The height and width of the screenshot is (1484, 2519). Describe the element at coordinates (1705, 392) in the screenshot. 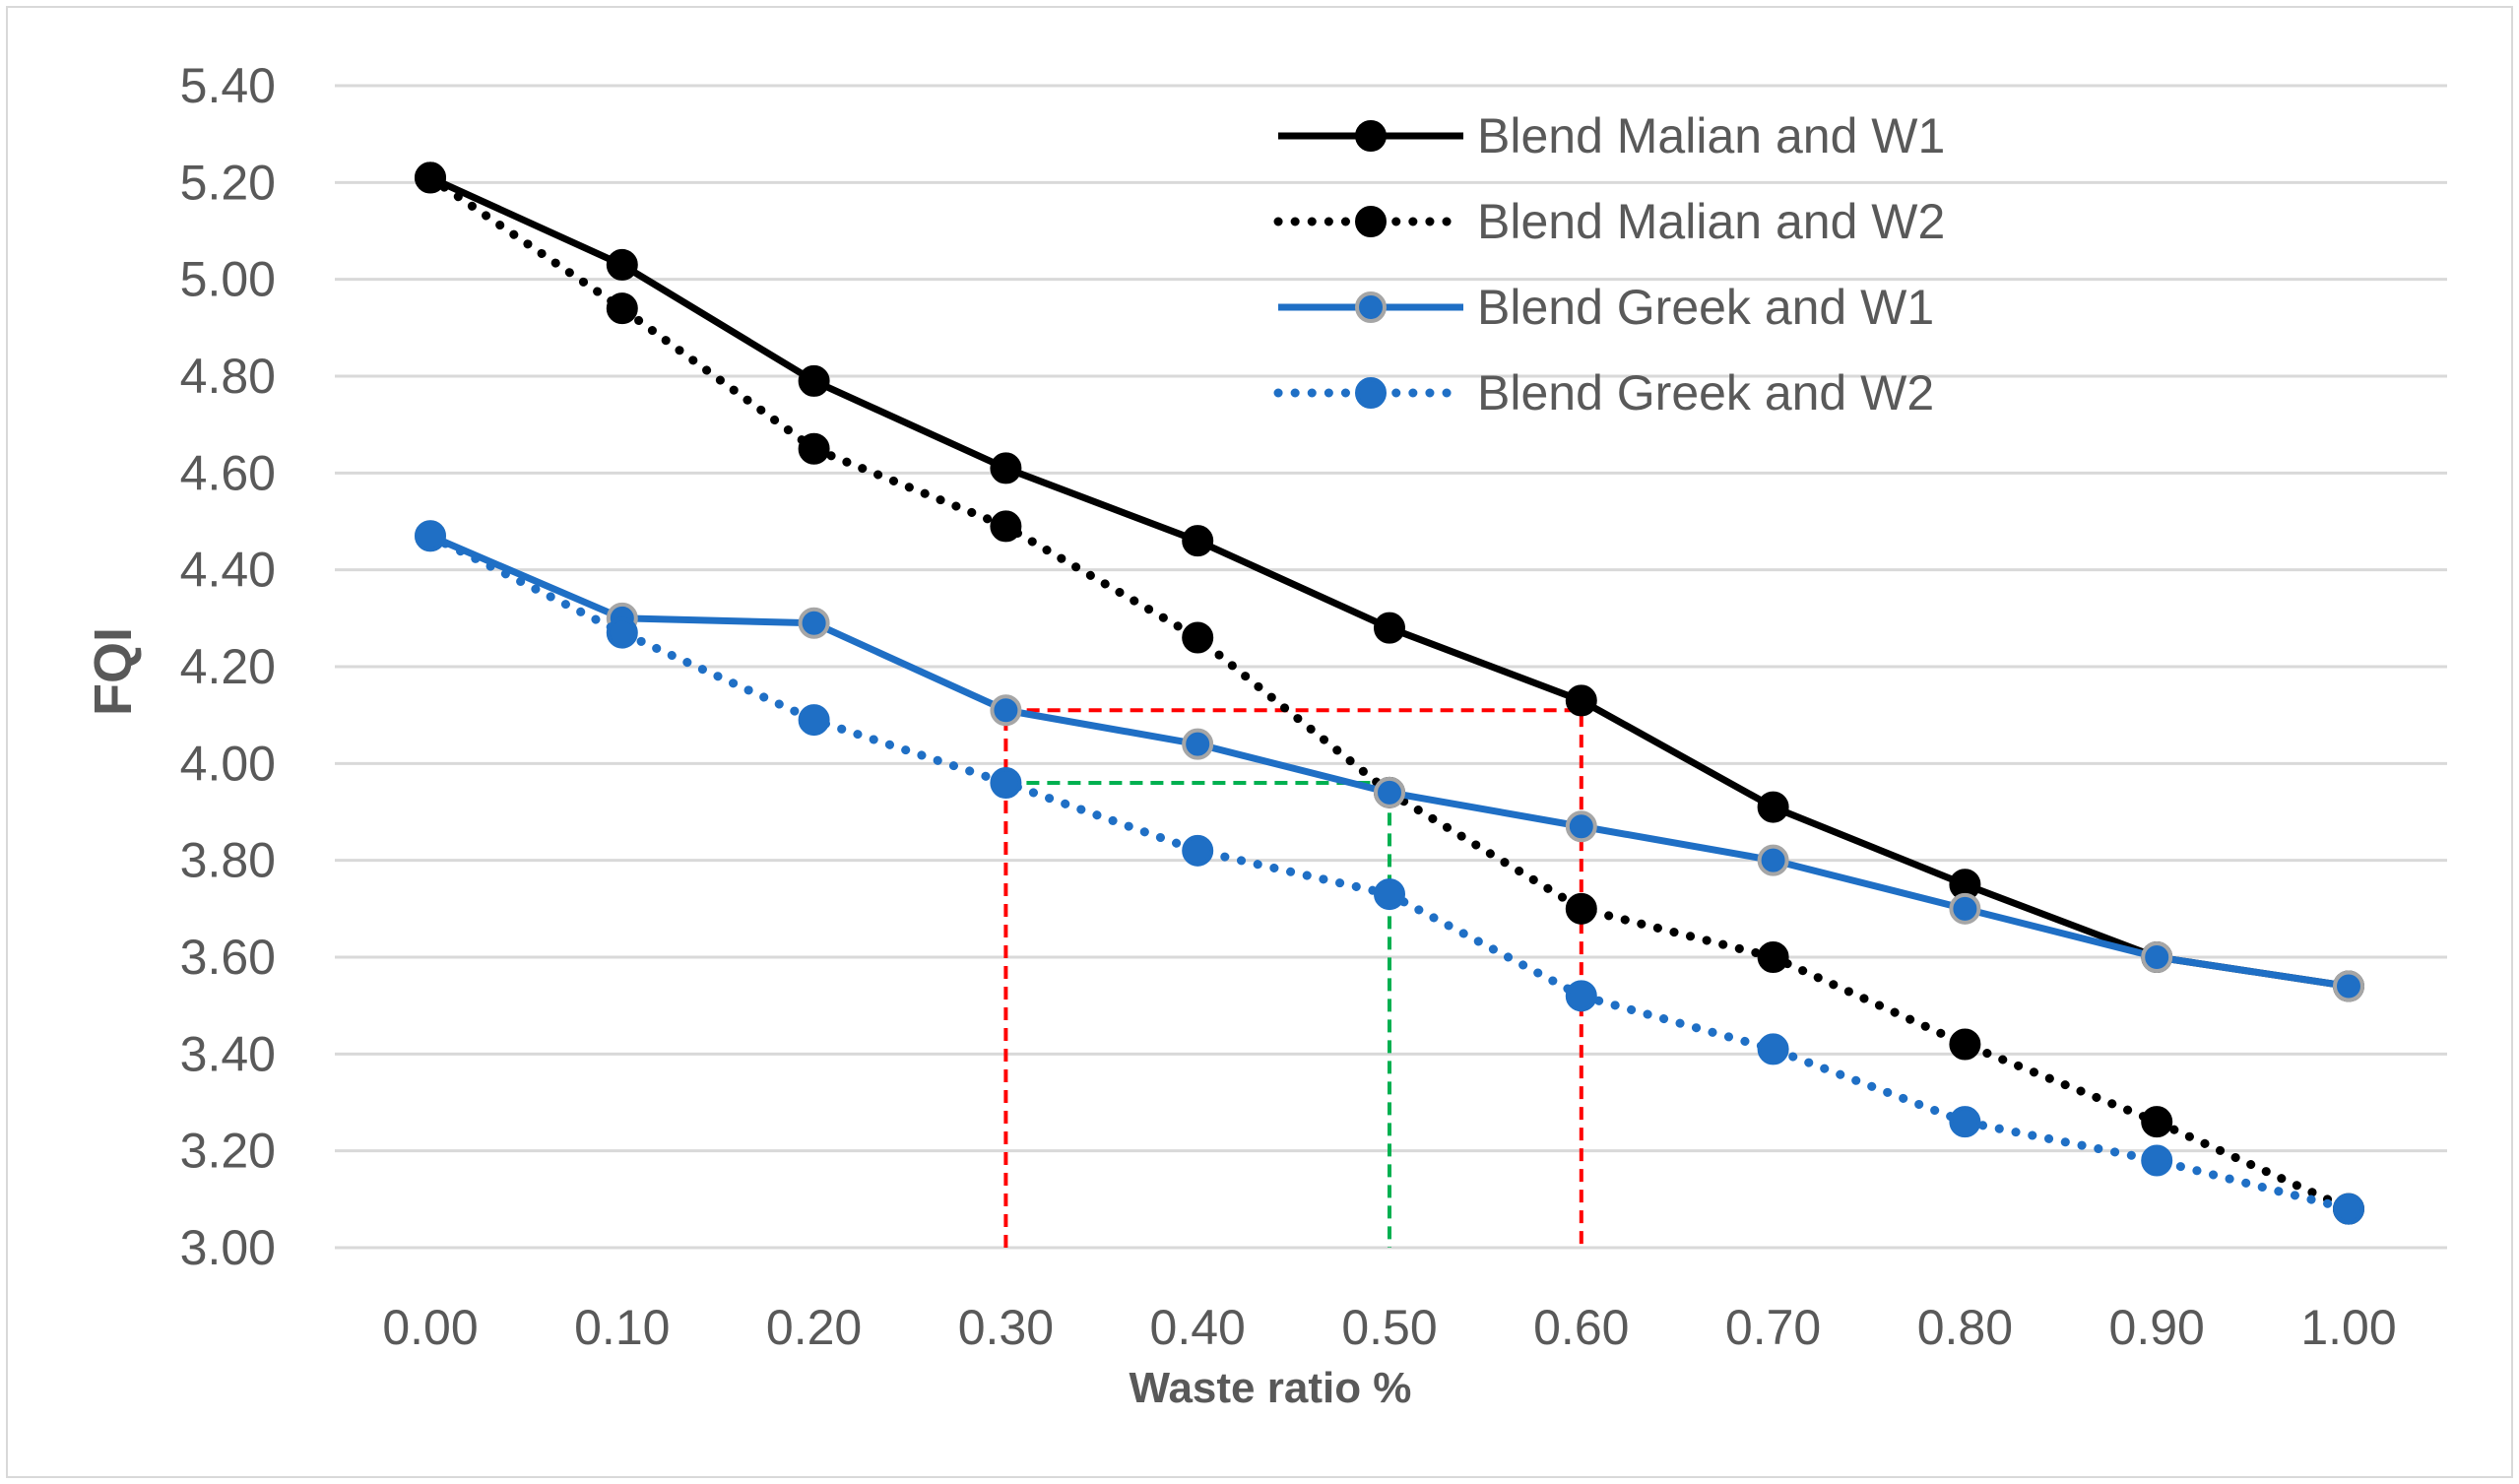

I see `legend-label: Blend Greek and W2` at that location.